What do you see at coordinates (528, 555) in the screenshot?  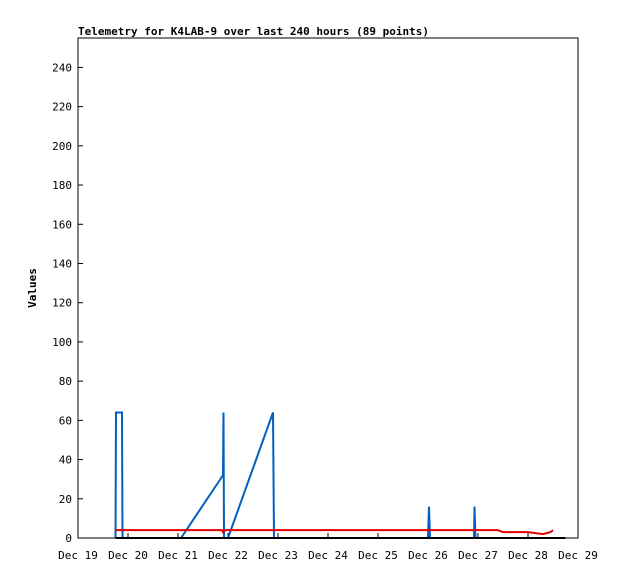 I see `x-tick-label: Dec 28` at bounding box center [528, 555].